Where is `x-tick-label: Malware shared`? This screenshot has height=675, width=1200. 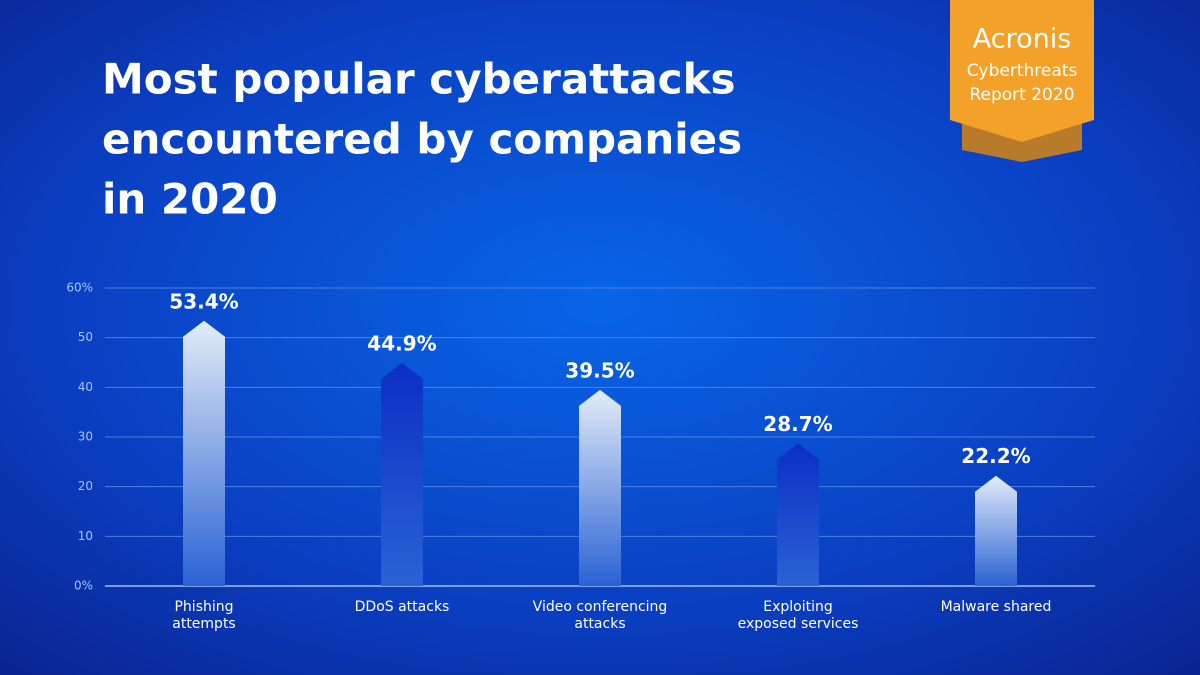 x-tick-label: Malware shared is located at coordinates (996, 607).